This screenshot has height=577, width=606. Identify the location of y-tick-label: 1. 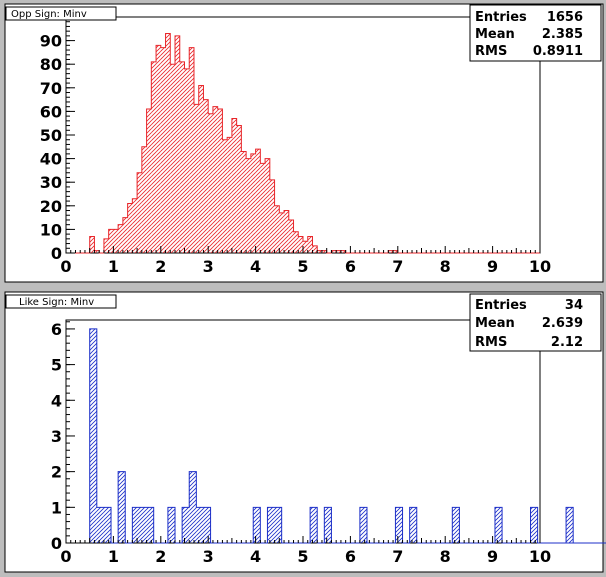
(56, 507).